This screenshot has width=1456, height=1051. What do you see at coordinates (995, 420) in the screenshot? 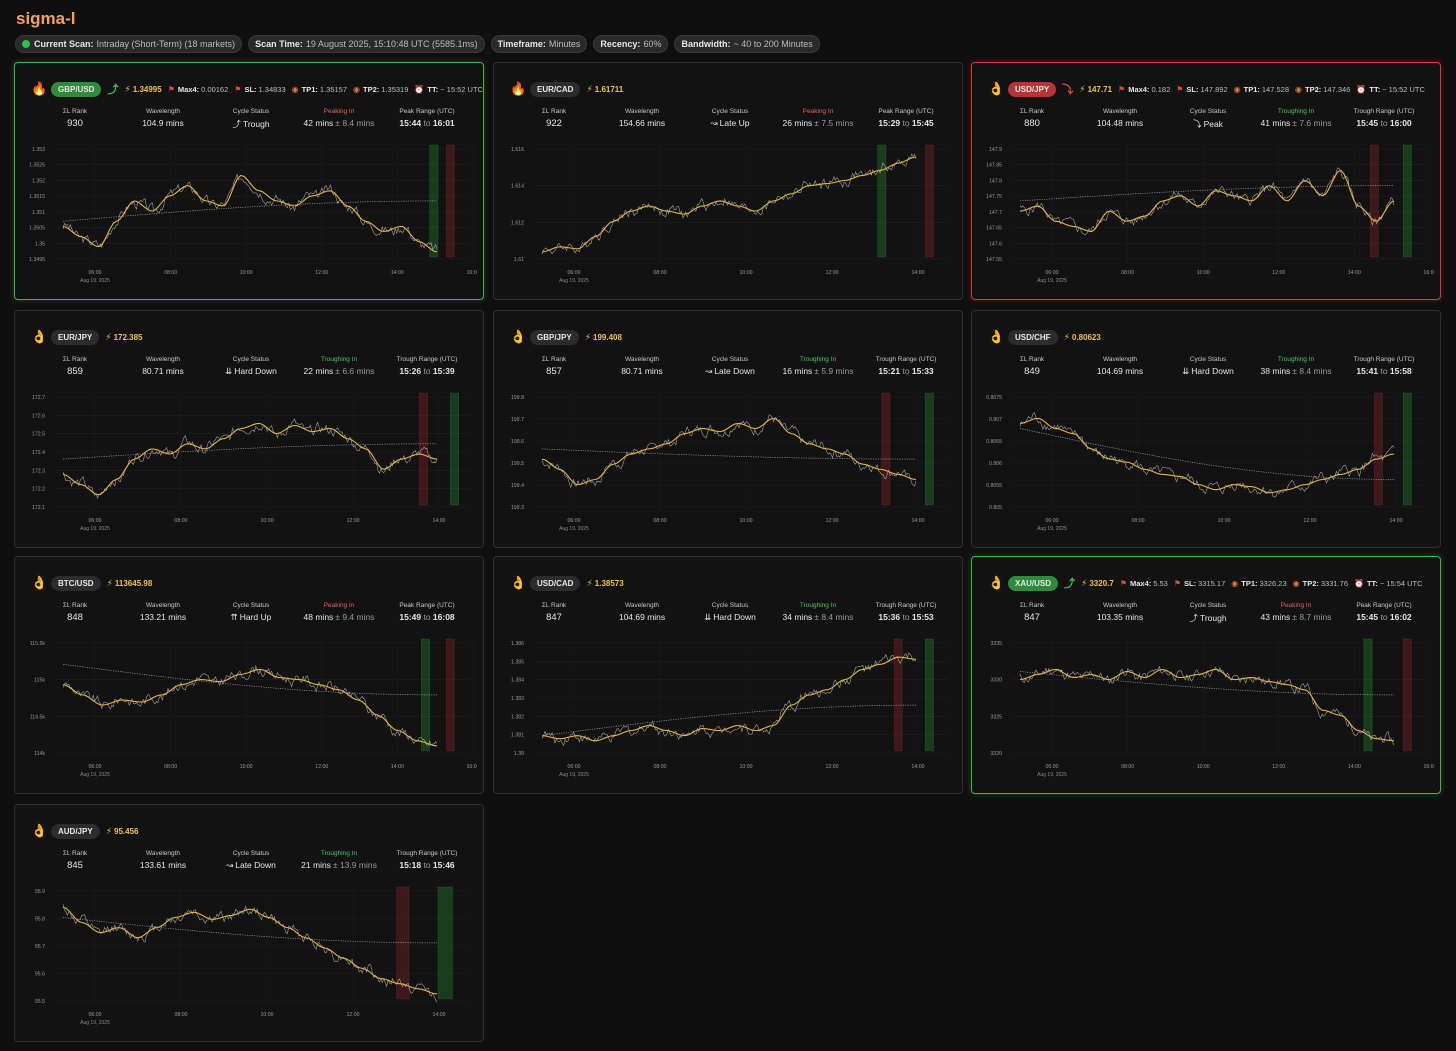
I see `y-tick-label: 0.807` at bounding box center [995, 420].